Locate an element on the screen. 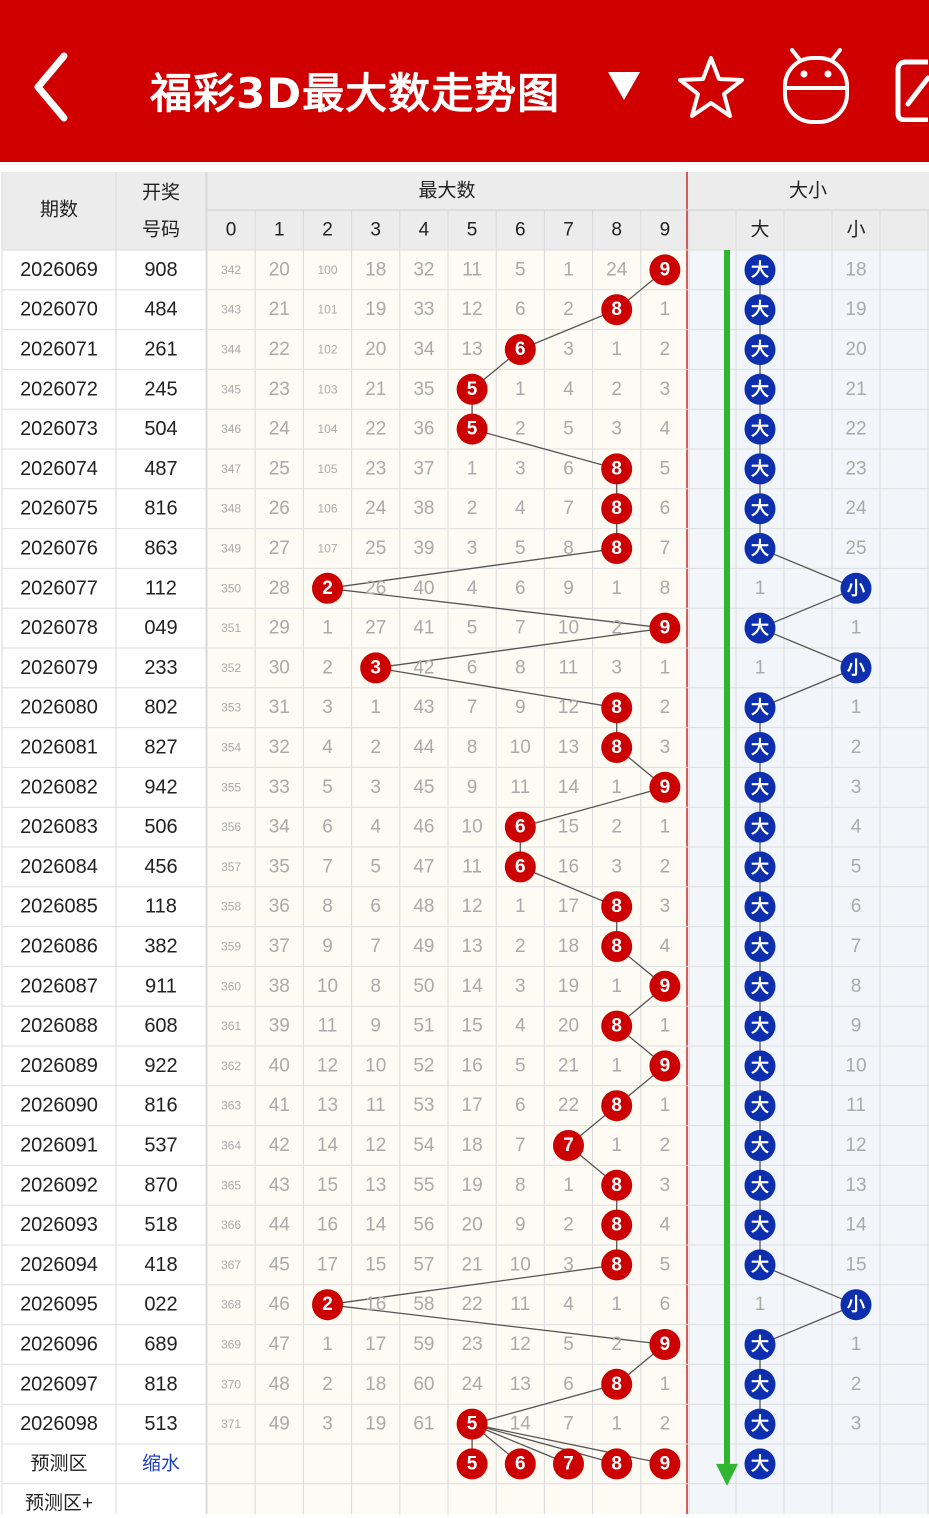  predict-ball-label: 7 is located at coordinates (568, 1463).